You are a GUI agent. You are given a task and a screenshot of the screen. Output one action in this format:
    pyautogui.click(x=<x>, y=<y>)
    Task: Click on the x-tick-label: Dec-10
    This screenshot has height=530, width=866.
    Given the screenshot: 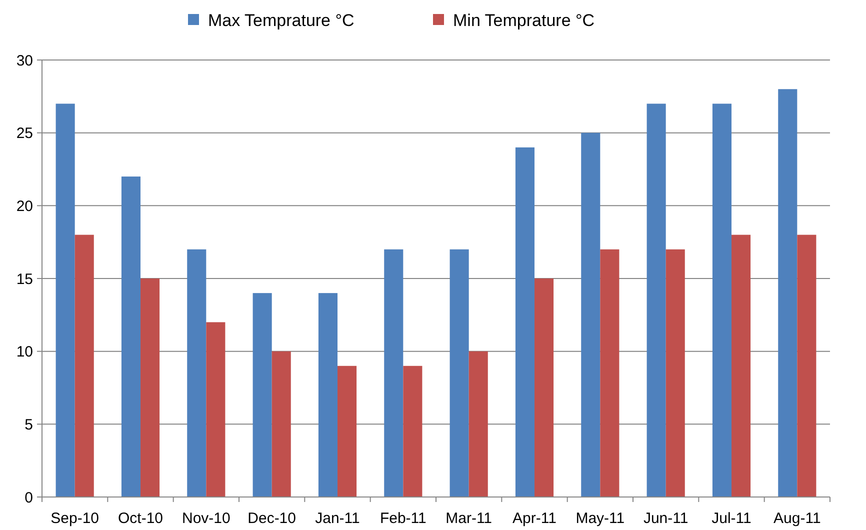 What is the action you would take?
    pyautogui.click(x=272, y=518)
    